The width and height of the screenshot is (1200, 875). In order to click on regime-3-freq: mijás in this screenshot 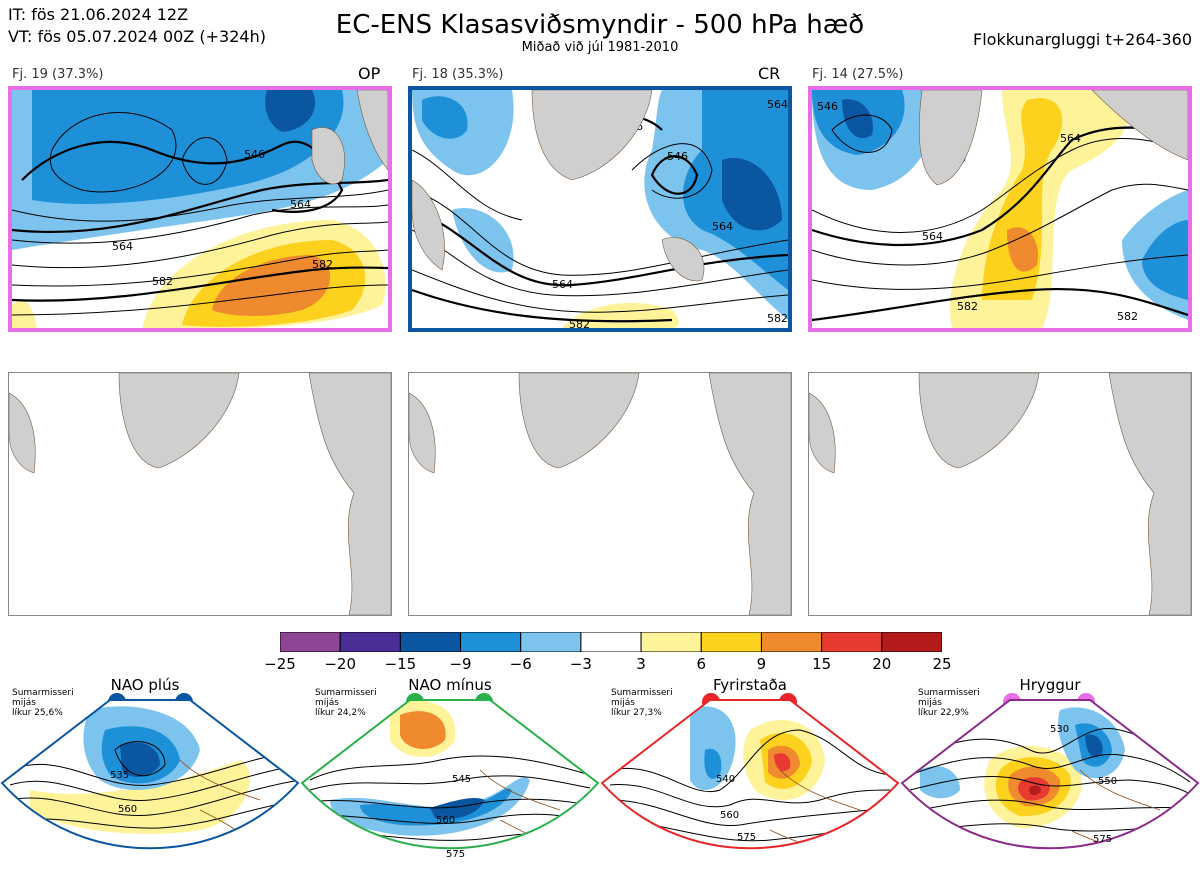, I will do `click(623, 703)`.